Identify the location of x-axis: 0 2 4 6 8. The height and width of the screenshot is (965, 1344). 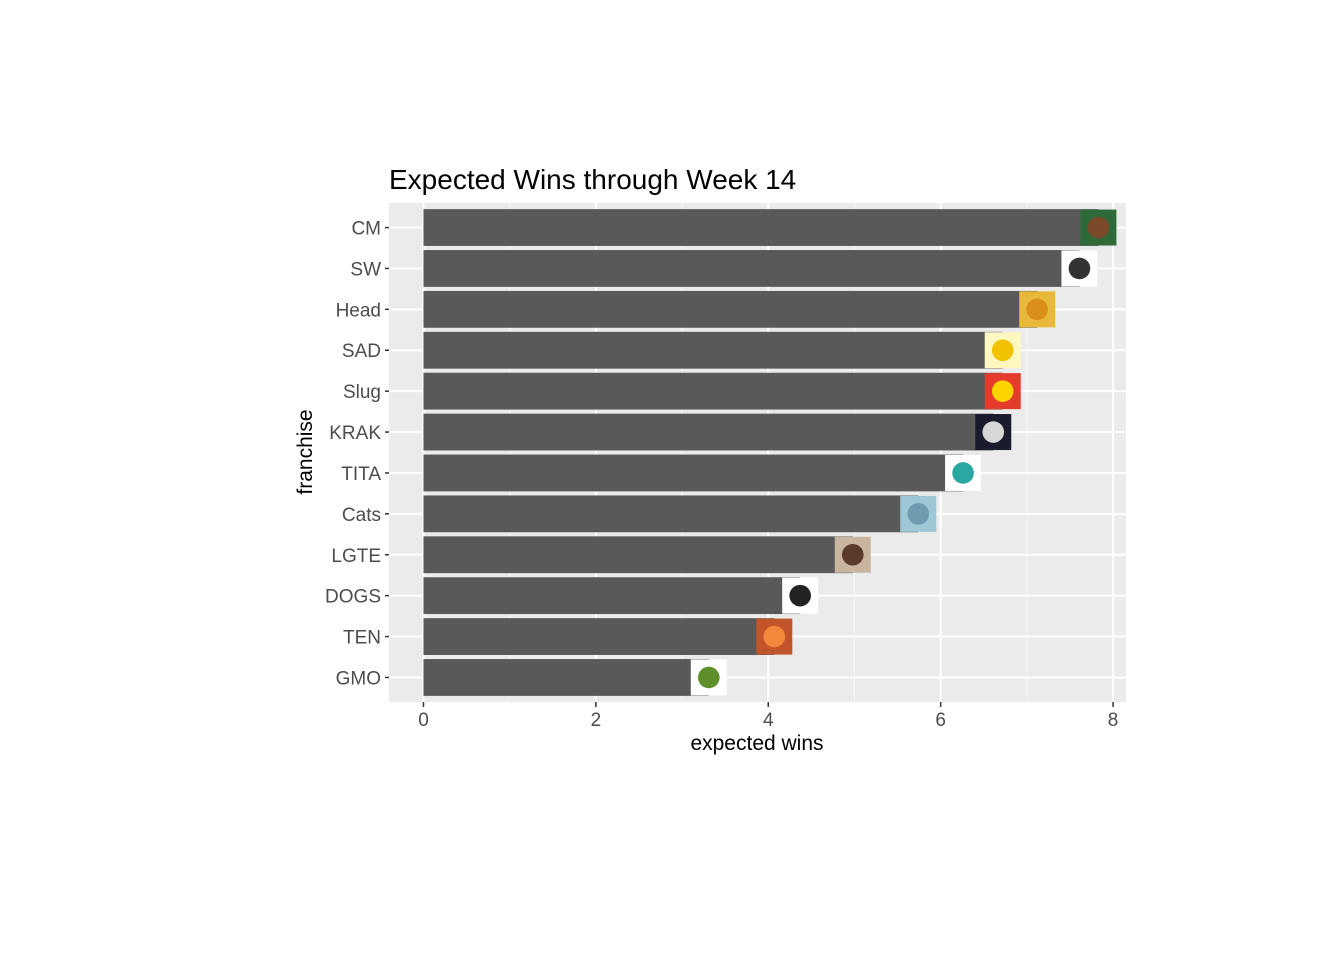
(768, 716).